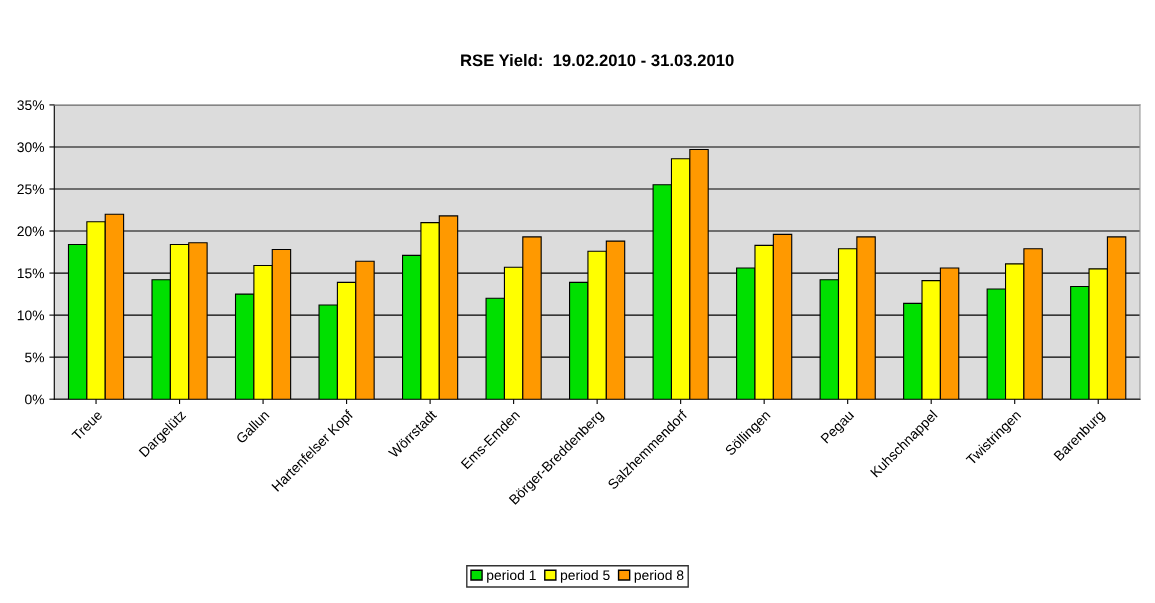 The height and width of the screenshot is (603, 1155). Describe the element at coordinates (597, 60) in the screenshot. I see `chart-title: RSE Yield: 19.02.2010 - 31.03.2010` at that location.